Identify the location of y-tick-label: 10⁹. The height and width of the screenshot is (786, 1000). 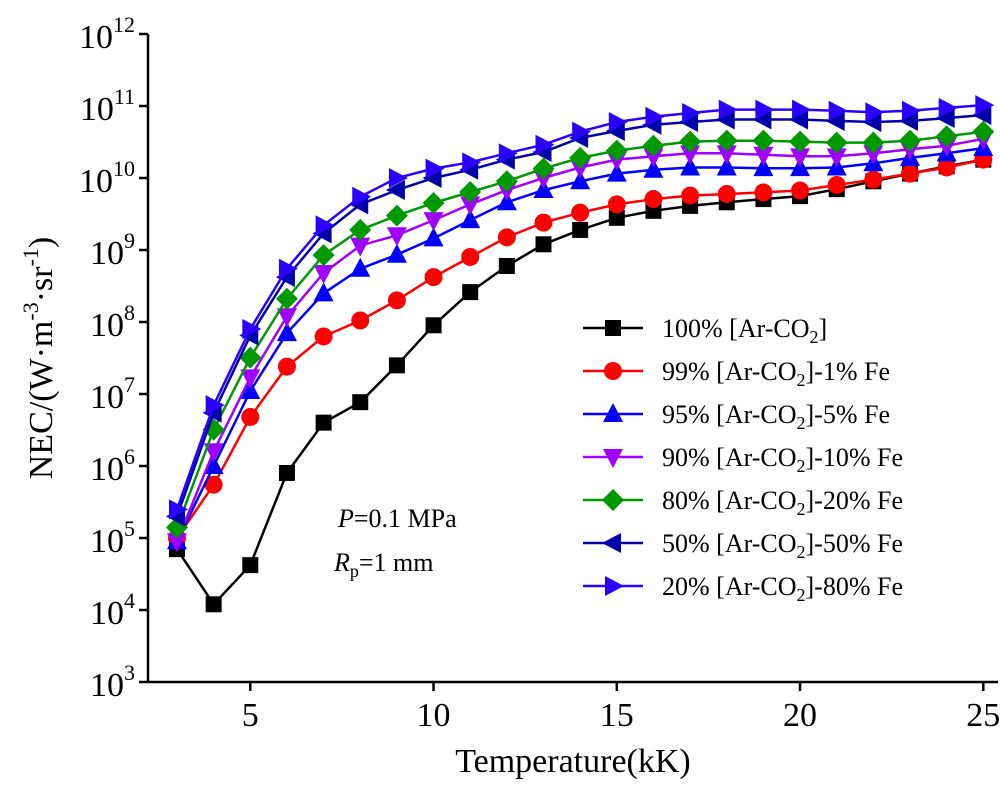
(112, 250).